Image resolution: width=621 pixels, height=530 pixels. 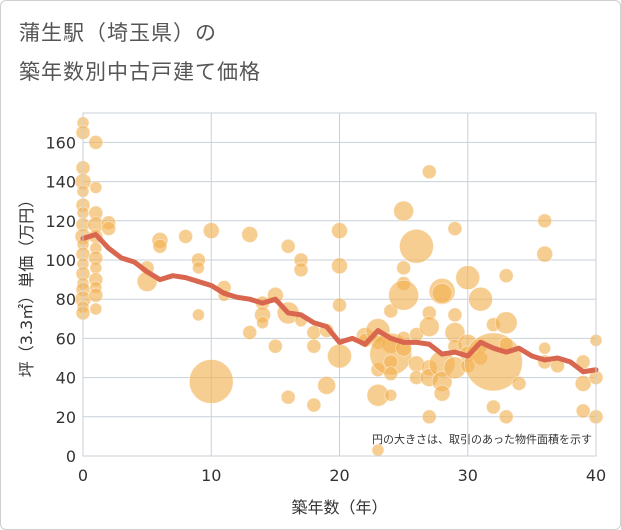 What do you see at coordinates (71, 456) in the screenshot?
I see `y-tick-label: 0` at bounding box center [71, 456].